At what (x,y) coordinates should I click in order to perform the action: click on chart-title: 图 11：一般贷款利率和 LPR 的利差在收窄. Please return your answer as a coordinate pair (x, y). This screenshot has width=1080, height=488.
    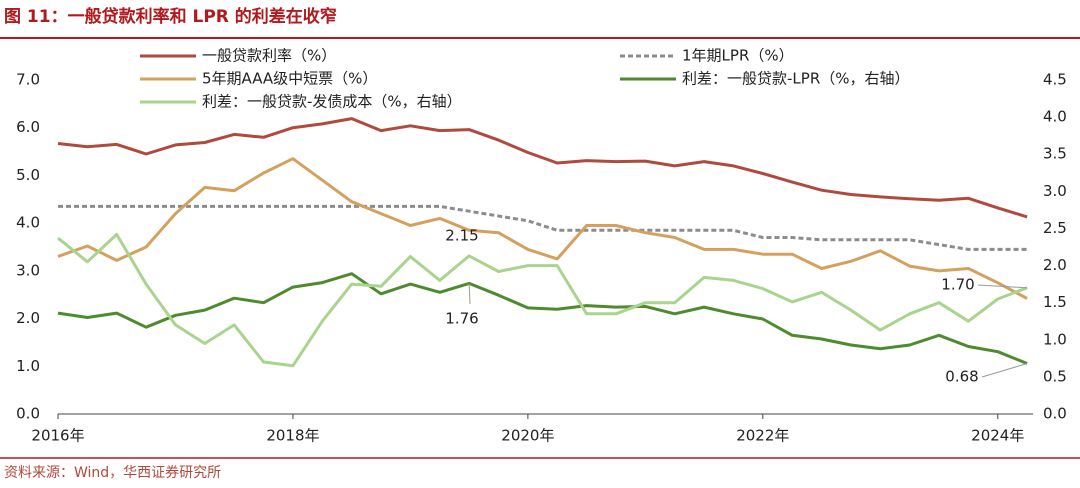
    Looking at the image, I should click on (170, 16).